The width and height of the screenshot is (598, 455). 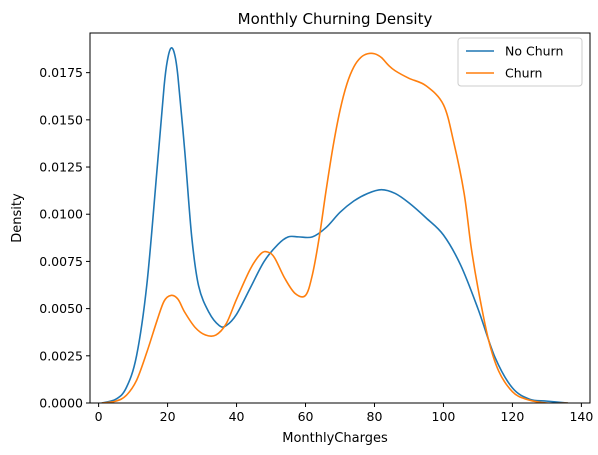 What do you see at coordinates (61, 308) in the screenshot?
I see `y-tick-label: 0.0050` at bounding box center [61, 308].